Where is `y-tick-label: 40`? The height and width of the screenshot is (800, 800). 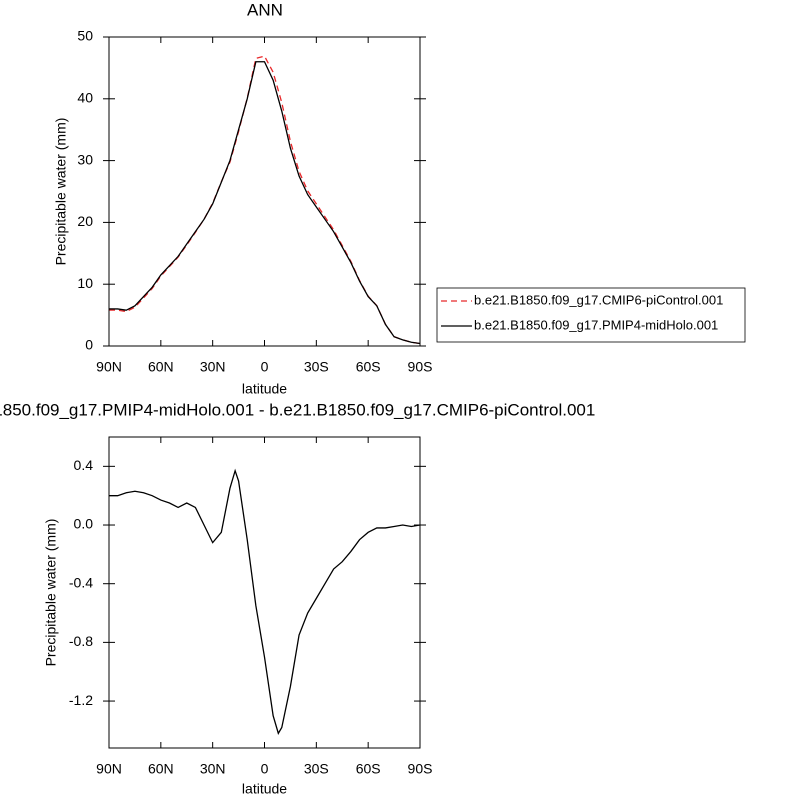
y-tick-label: 40 is located at coordinates (85, 98).